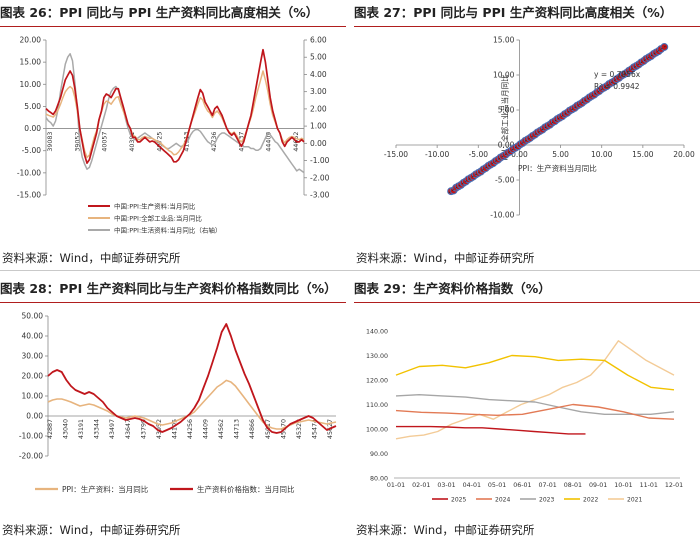 The image size is (700, 543). I want to click on x-tick-label: 05-01, so click(497, 485).